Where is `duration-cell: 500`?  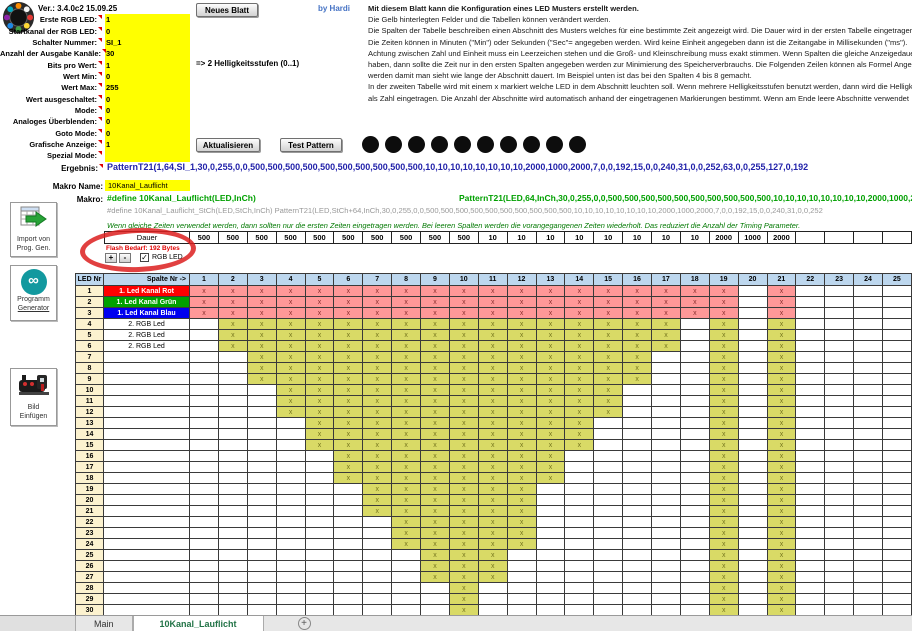 duration-cell: 500 is located at coordinates (233, 237).